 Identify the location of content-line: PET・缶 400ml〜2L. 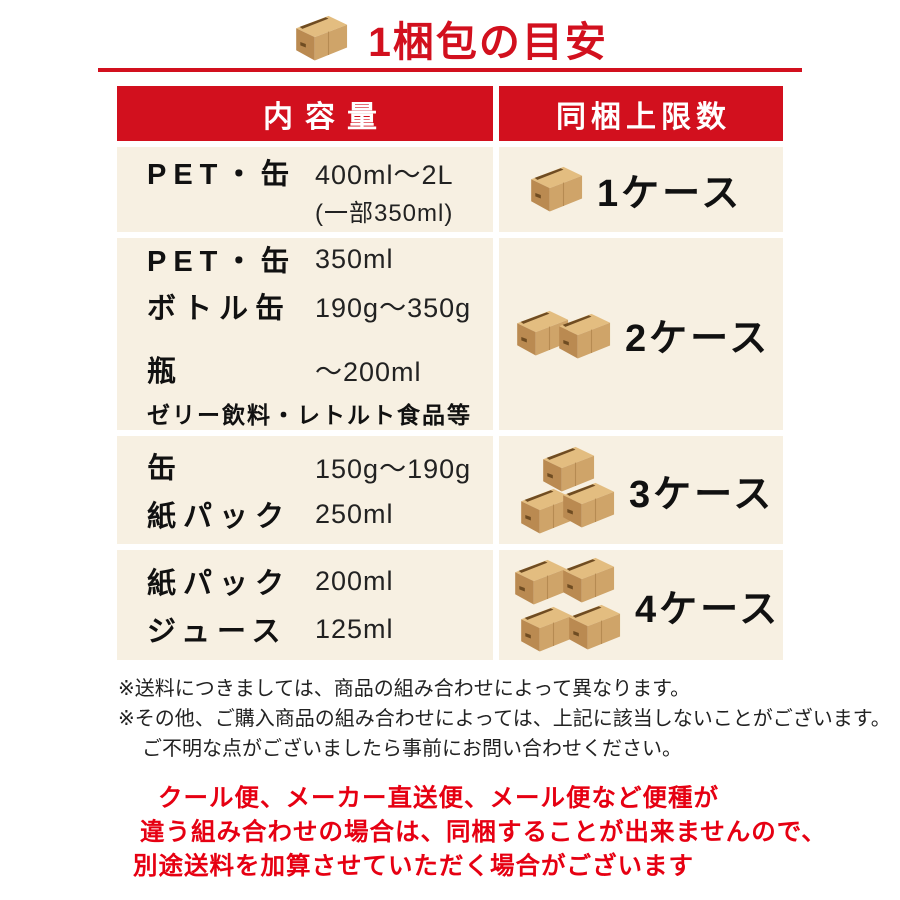
(320, 172).